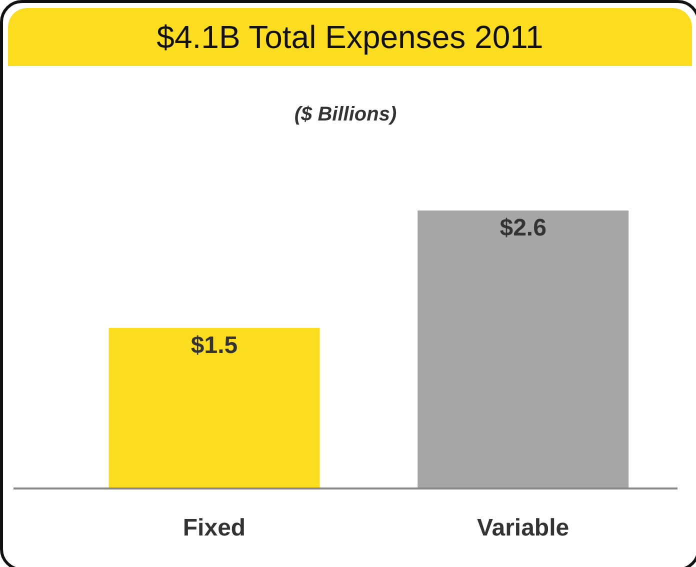  What do you see at coordinates (345, 115) in the screenshot?
I see `chart-subtitle: ($ Billions)` at bounding box center [345, 115].